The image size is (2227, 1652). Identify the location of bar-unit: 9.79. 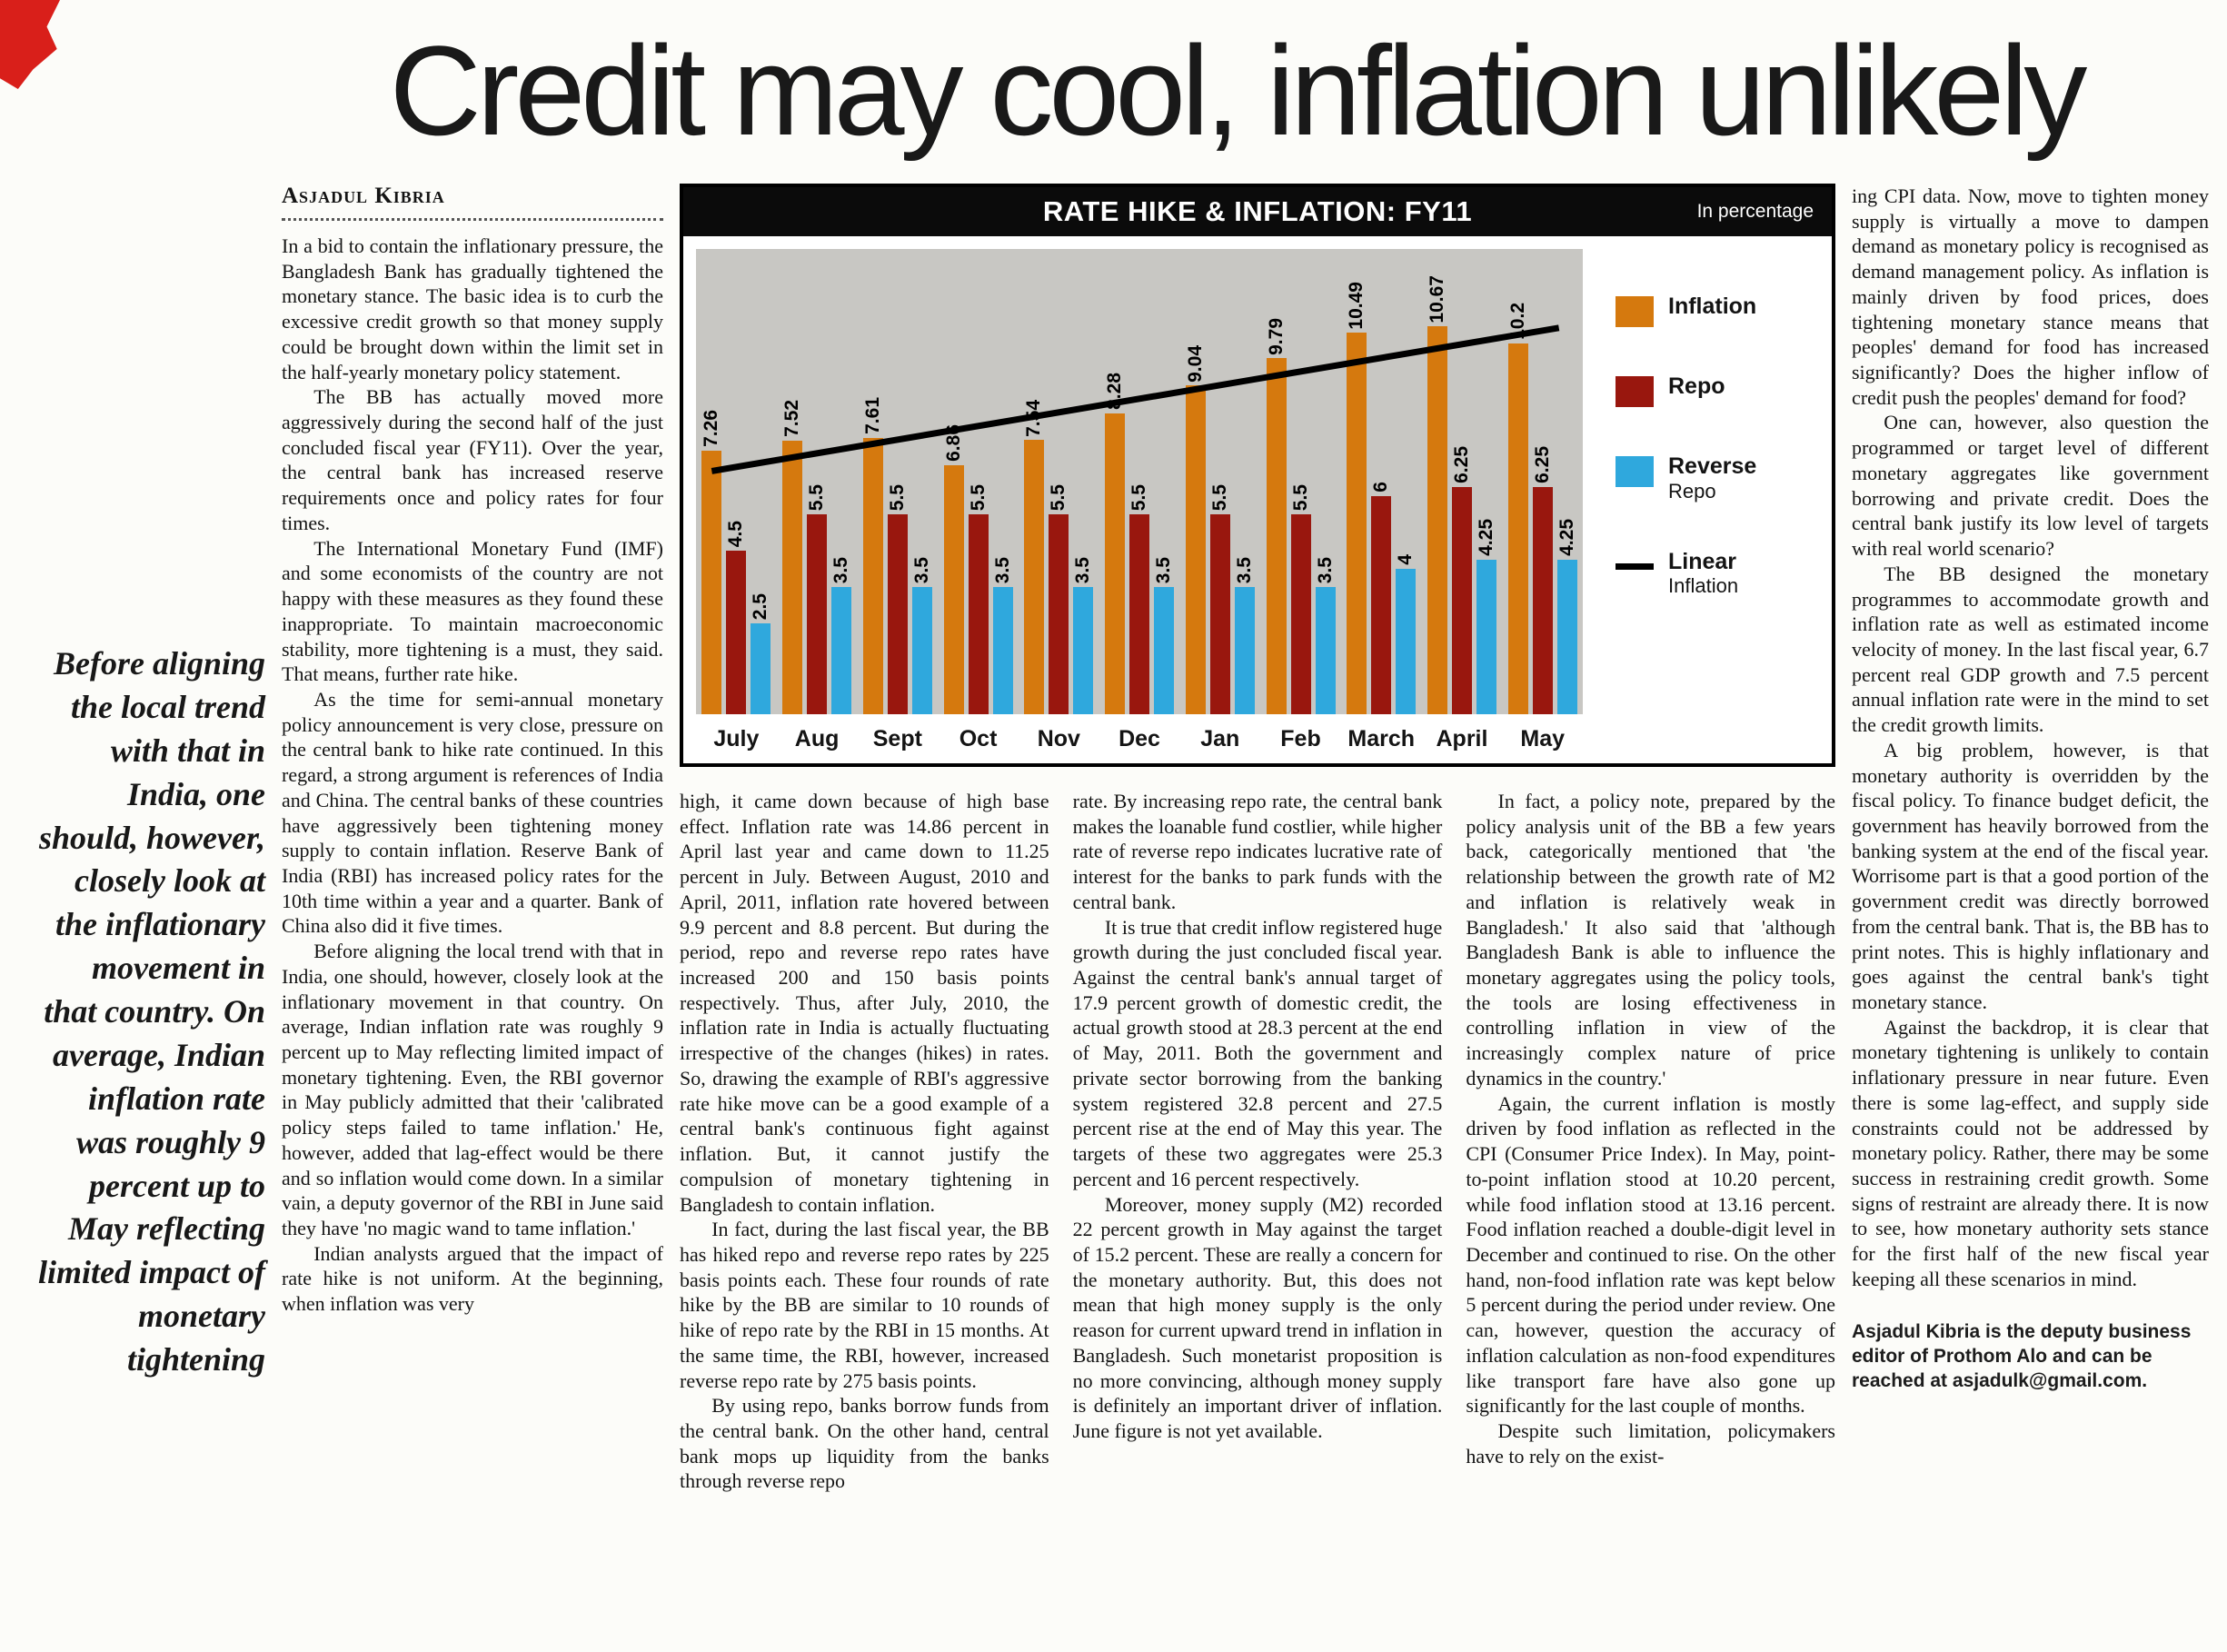
(1276, 481).